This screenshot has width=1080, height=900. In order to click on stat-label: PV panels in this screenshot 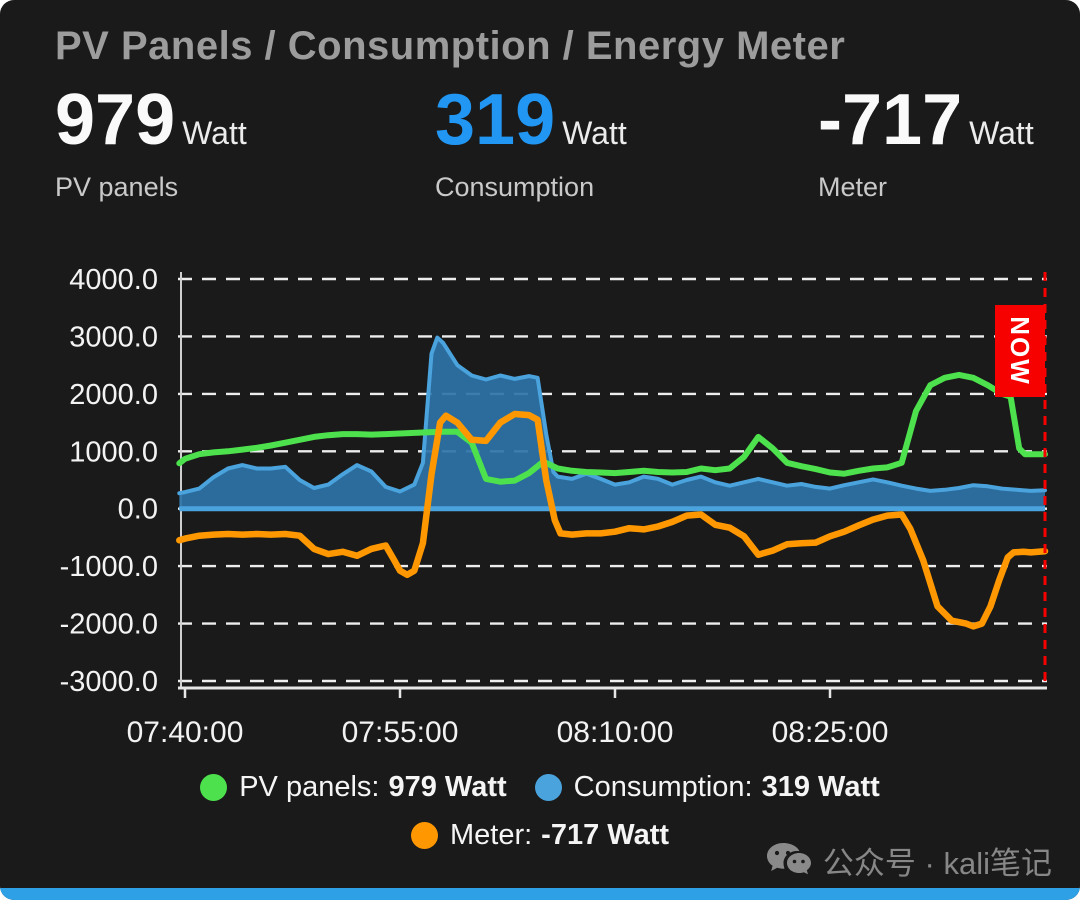, I will do `click(117, 187)`.